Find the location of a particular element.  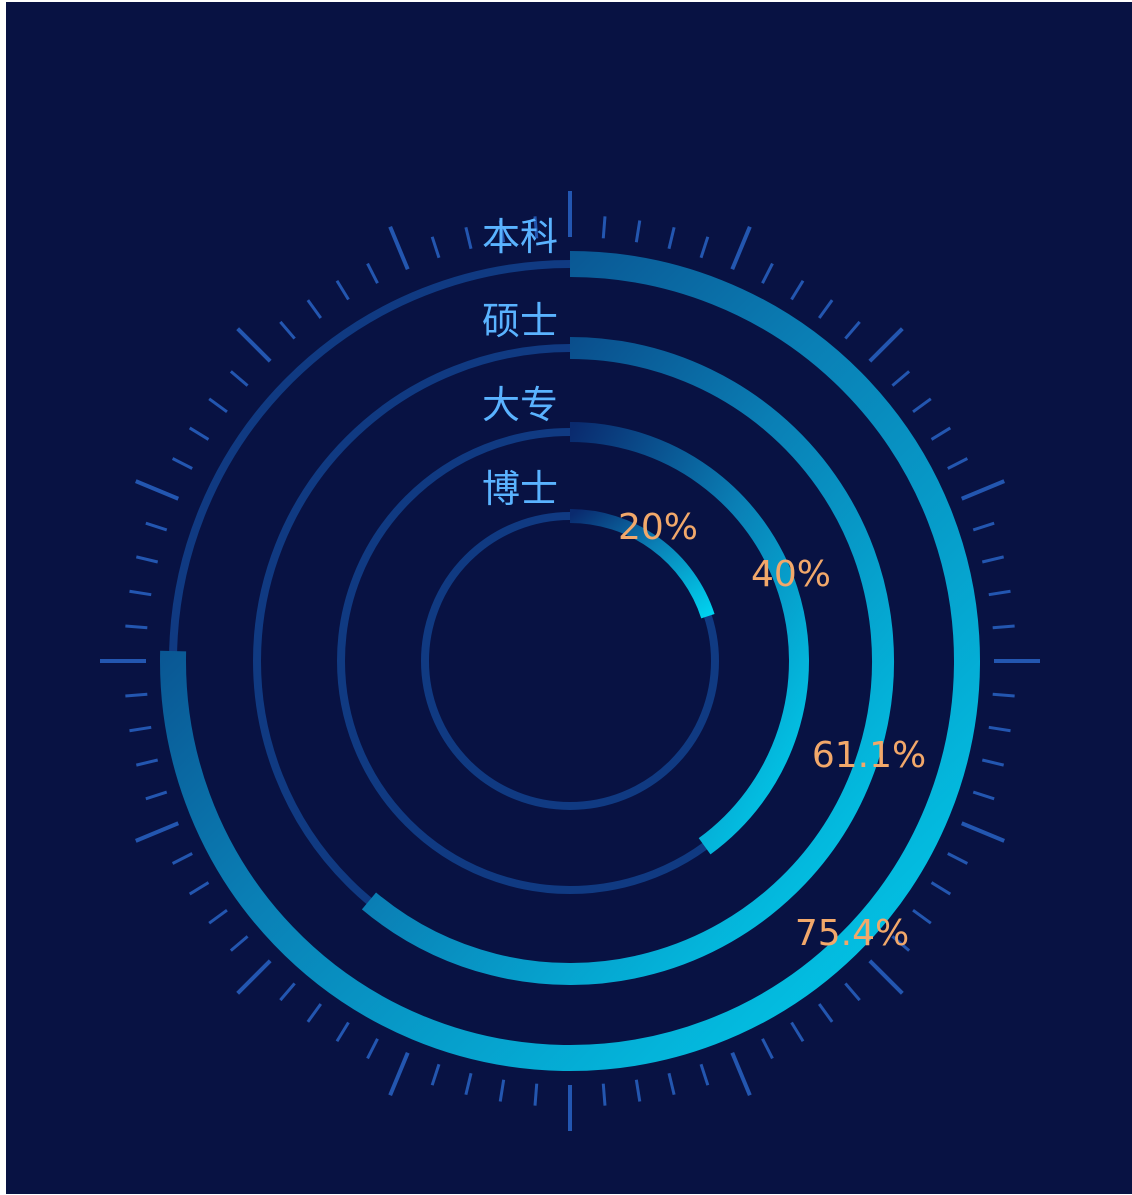

category-label: 博士 is located at coordinates (520, 489).